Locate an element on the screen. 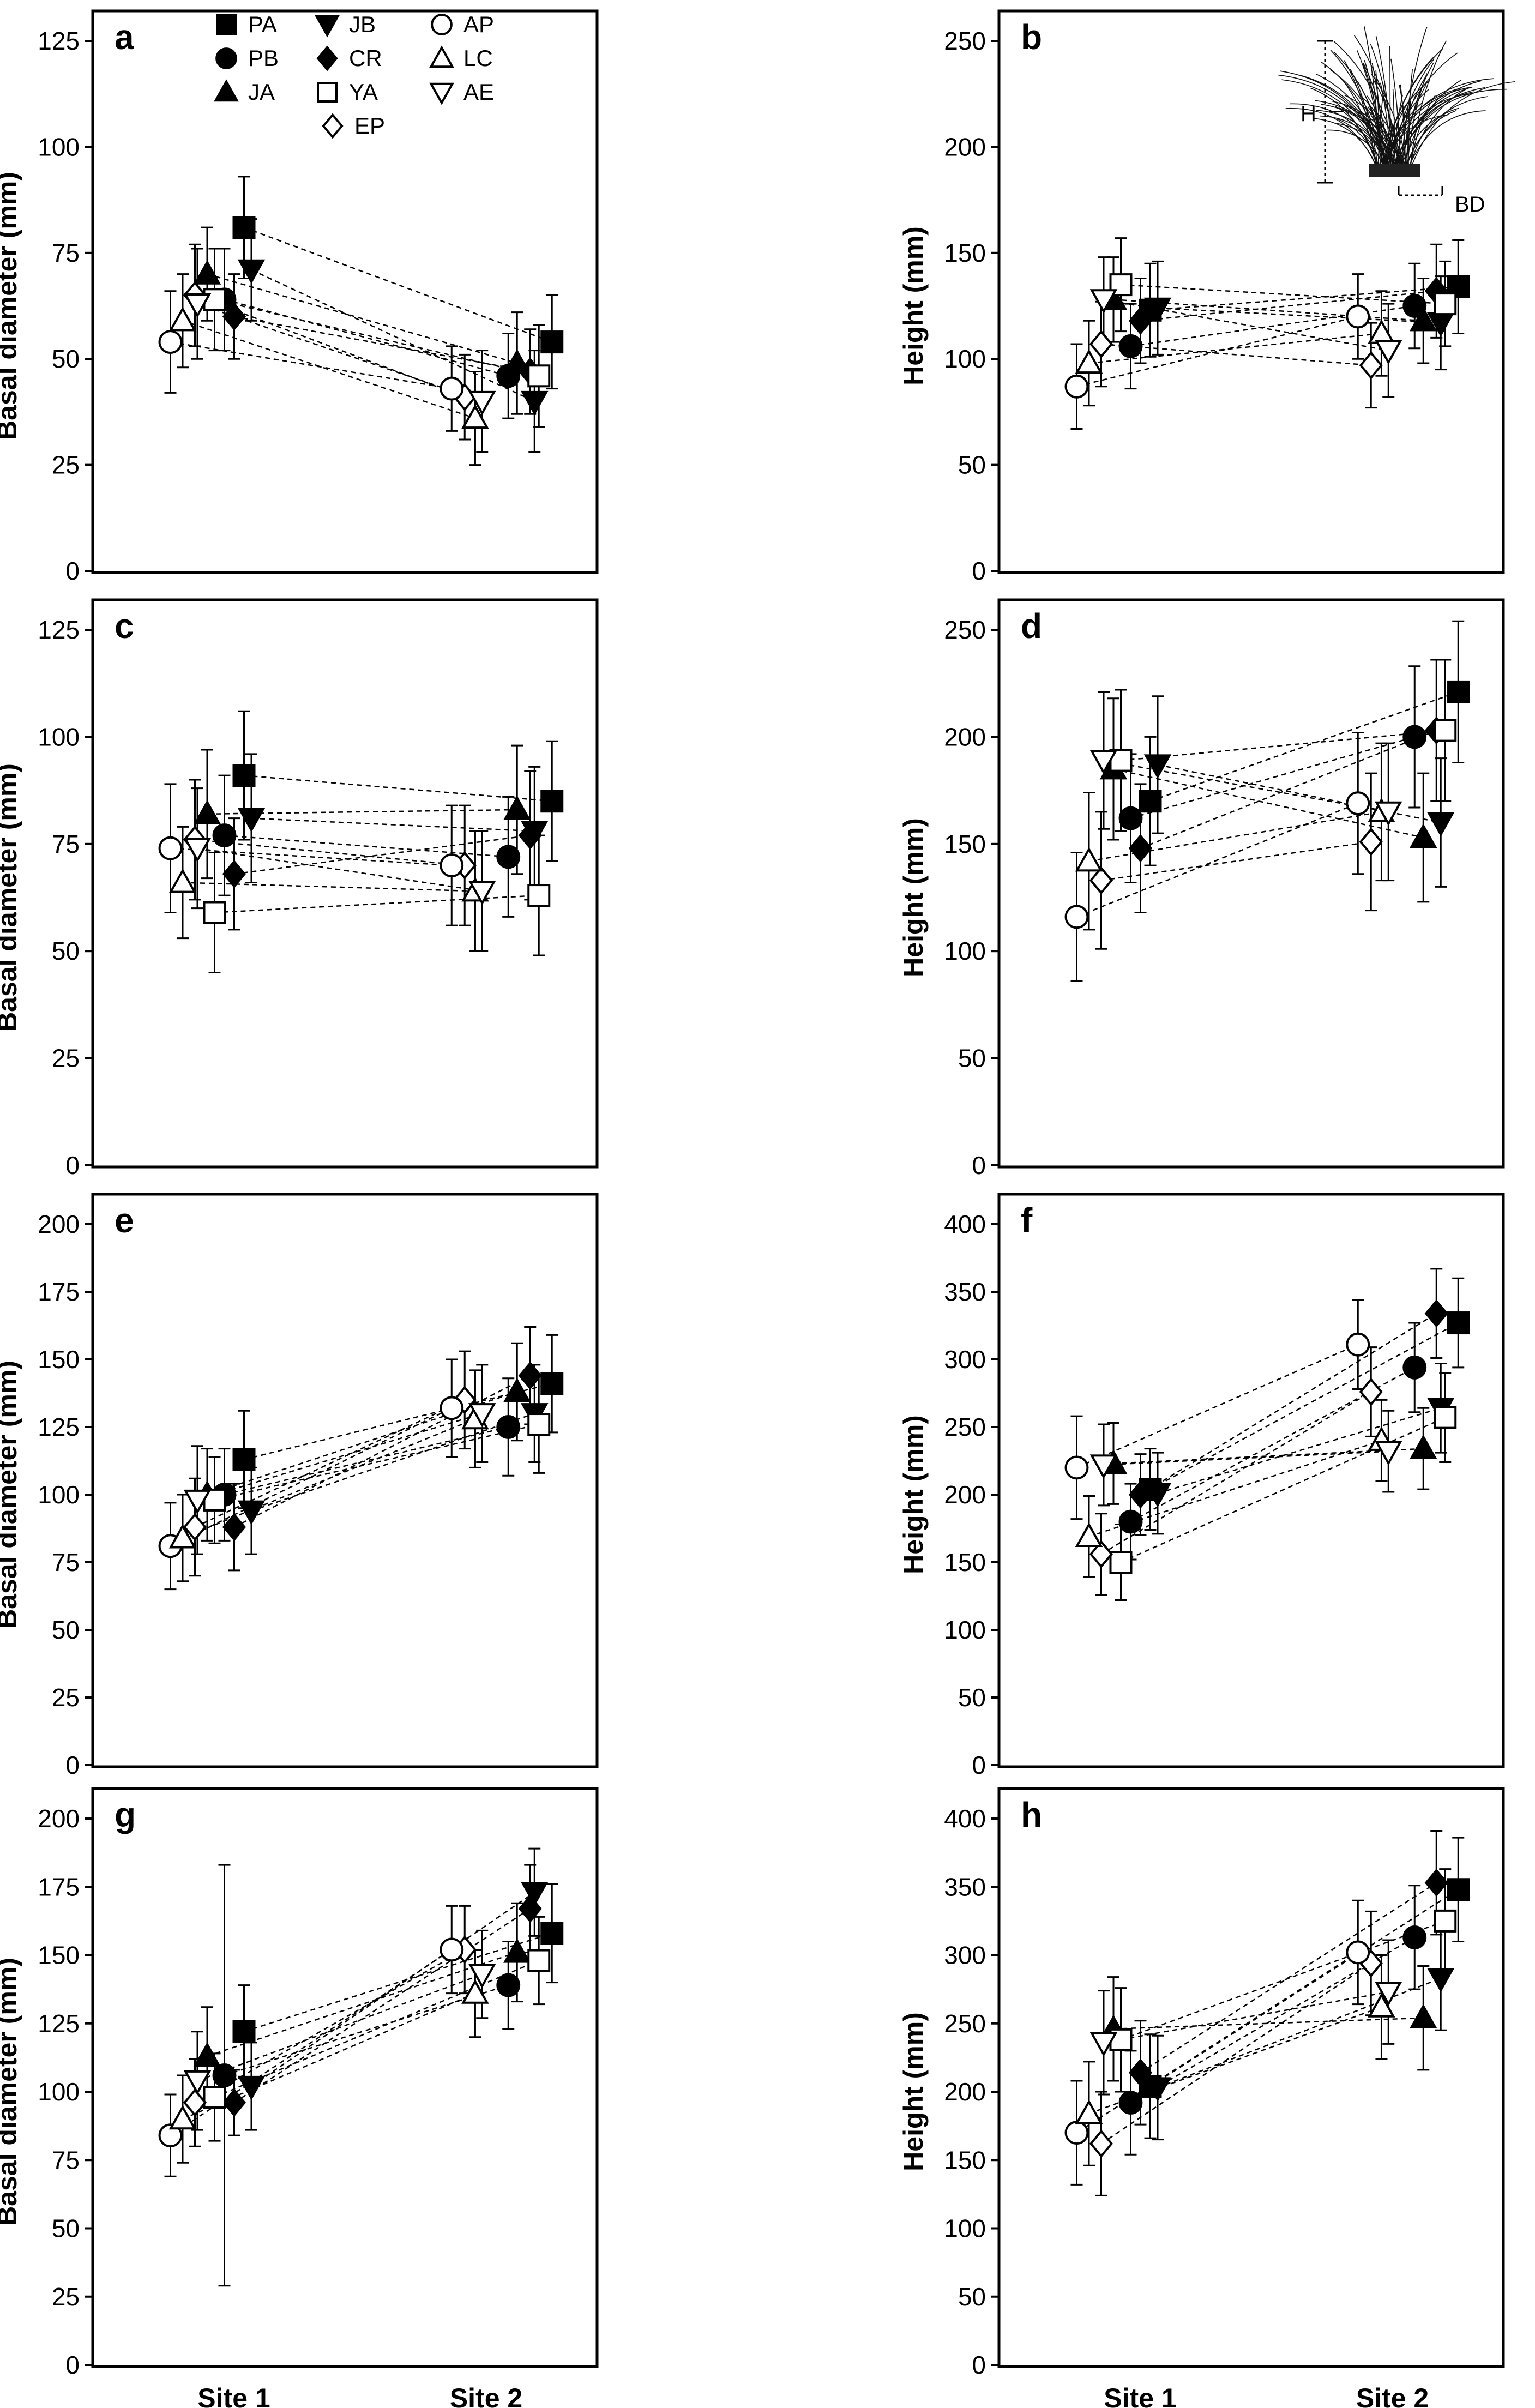 The image size is (1535, 2408). y-tick-label: 200 is located at coordinates (59, 1224).